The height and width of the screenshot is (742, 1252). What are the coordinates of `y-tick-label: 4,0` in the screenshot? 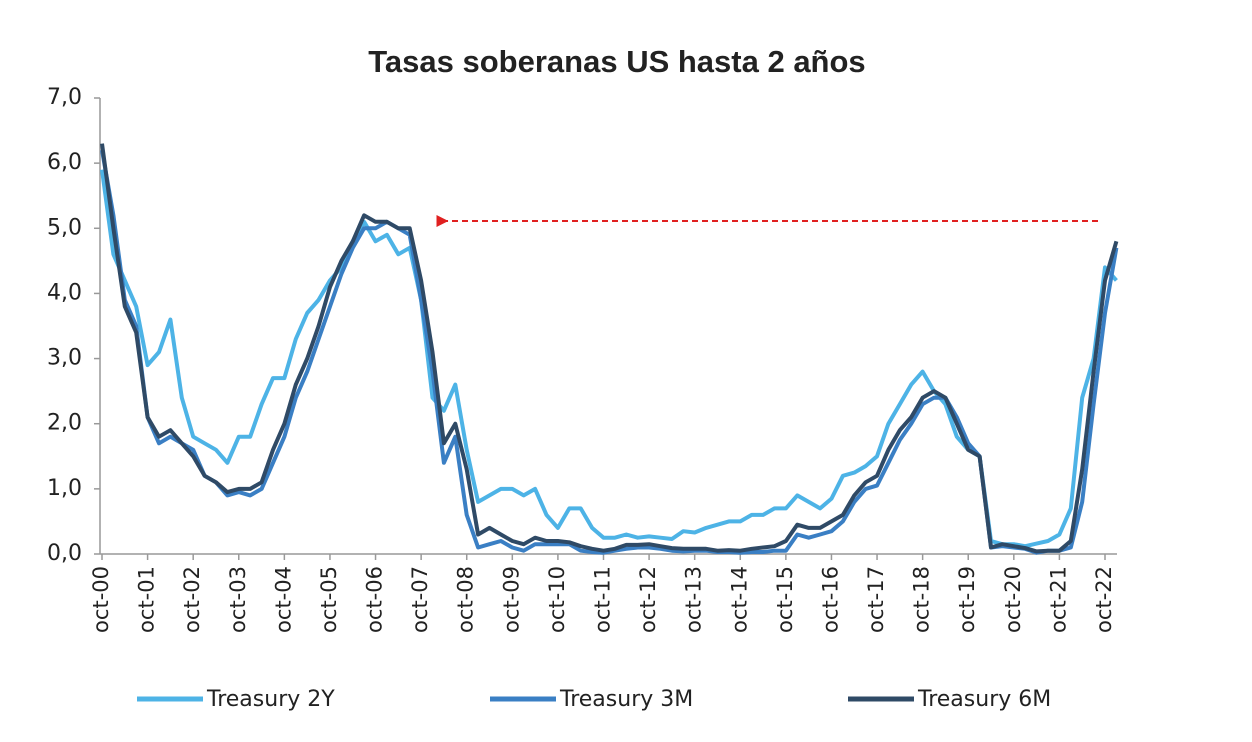 It's located at (64, 292).